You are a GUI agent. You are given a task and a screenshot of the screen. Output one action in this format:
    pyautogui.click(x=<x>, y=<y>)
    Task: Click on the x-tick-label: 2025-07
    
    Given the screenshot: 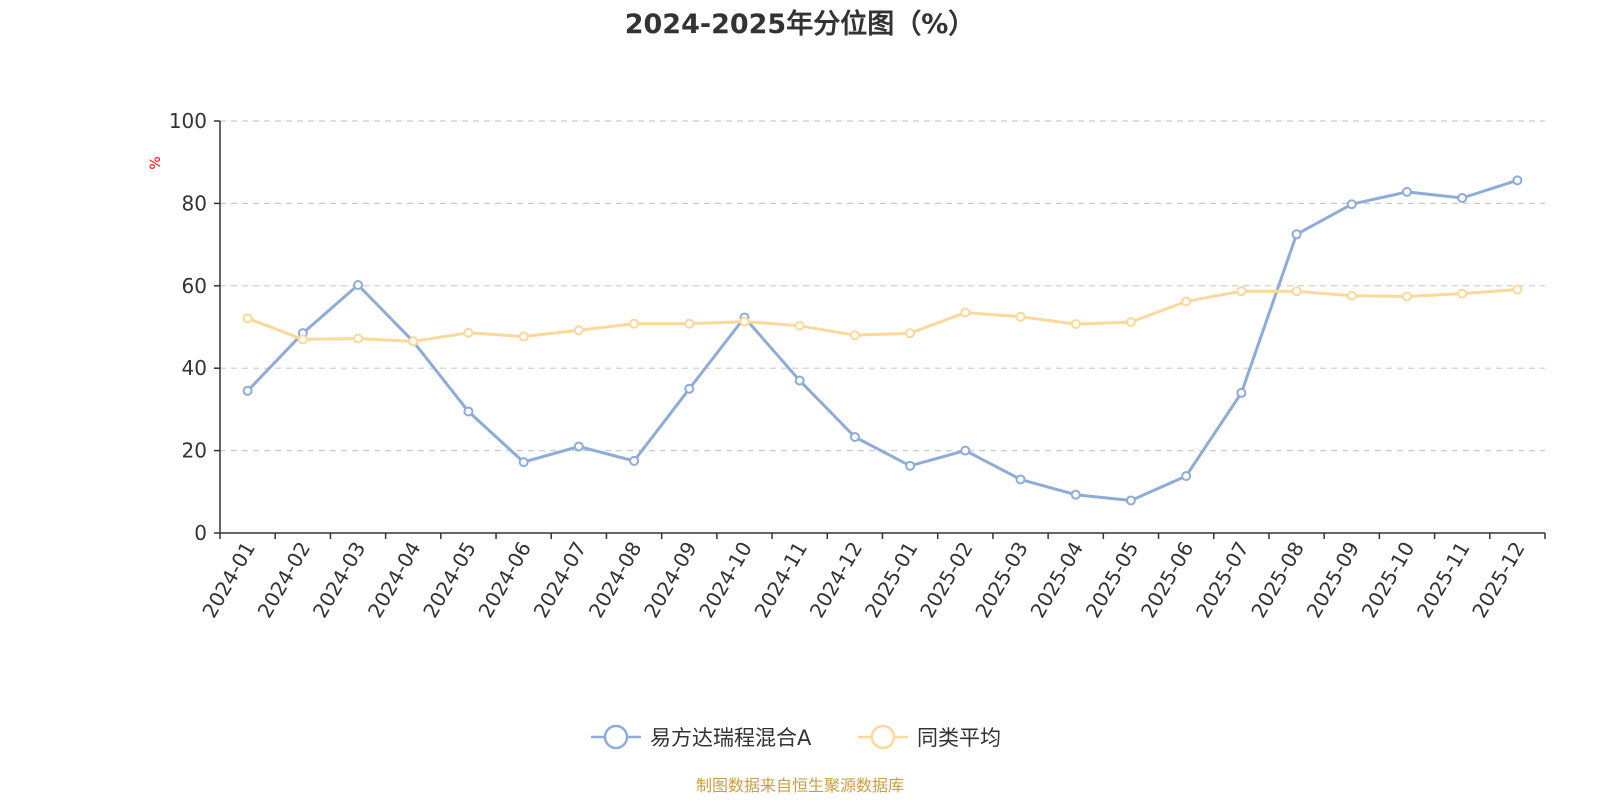 What is the action you would take?
    pyautogui.click(x=1222, y=580)
    